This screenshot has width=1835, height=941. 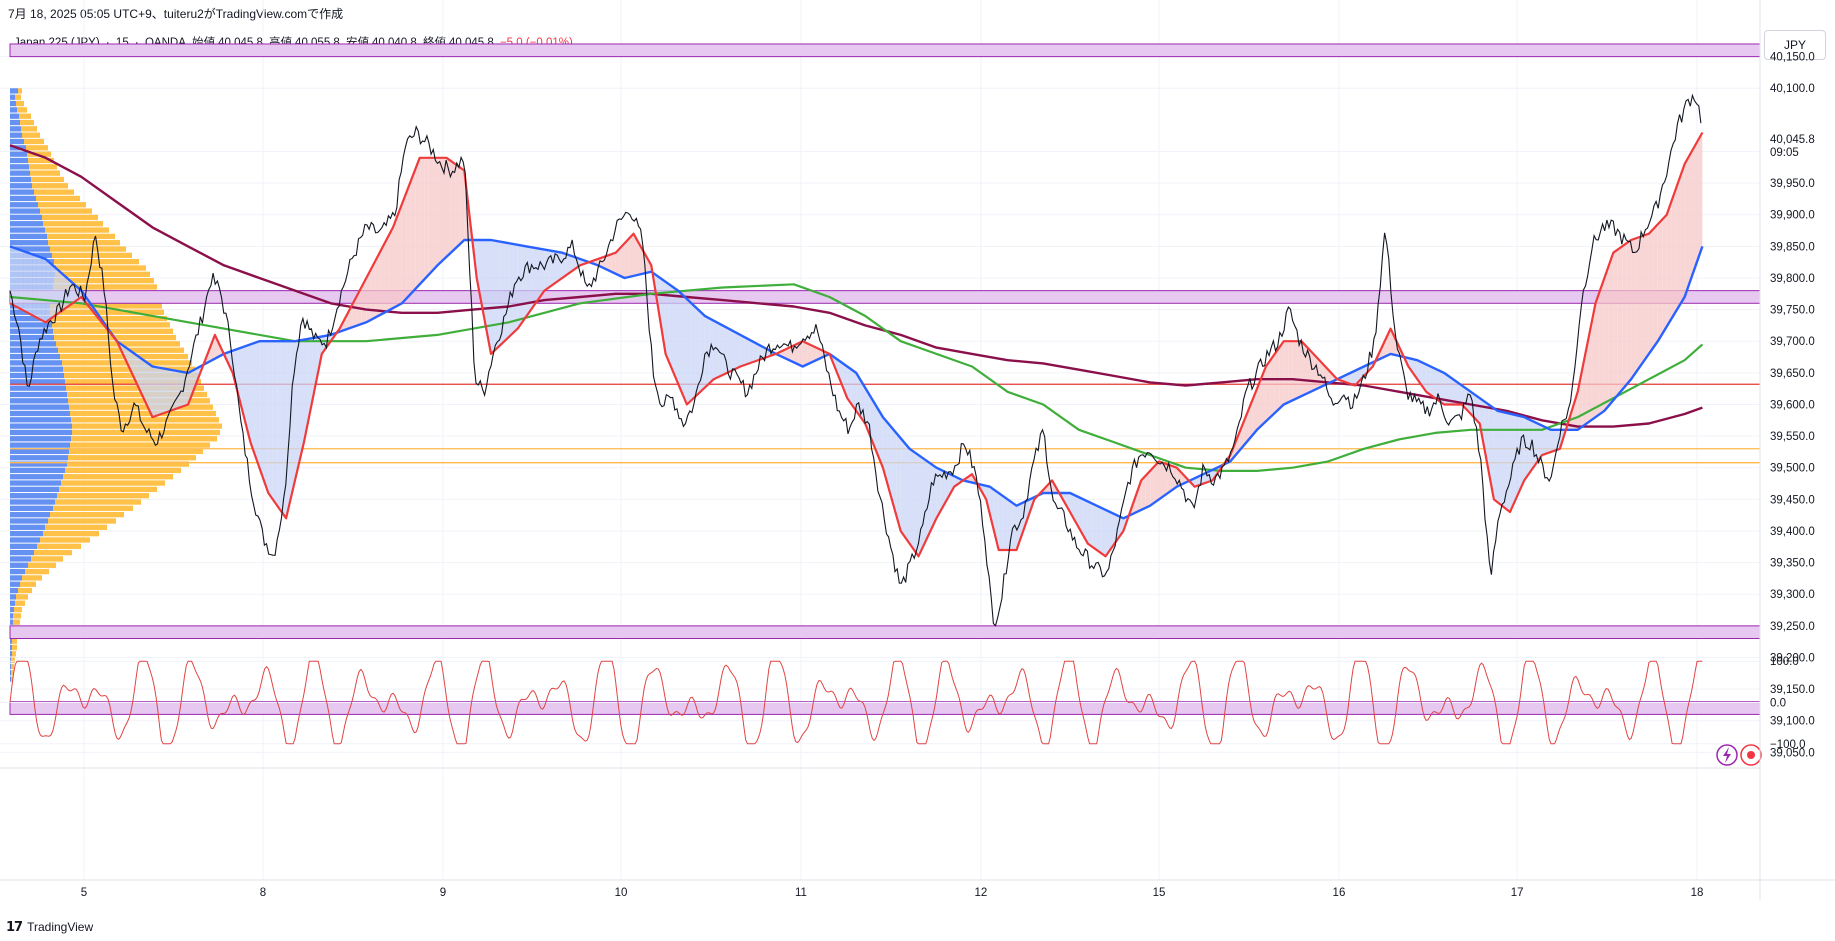 I want to click on date-tick-label: 15, so click(x=1159, y=893).